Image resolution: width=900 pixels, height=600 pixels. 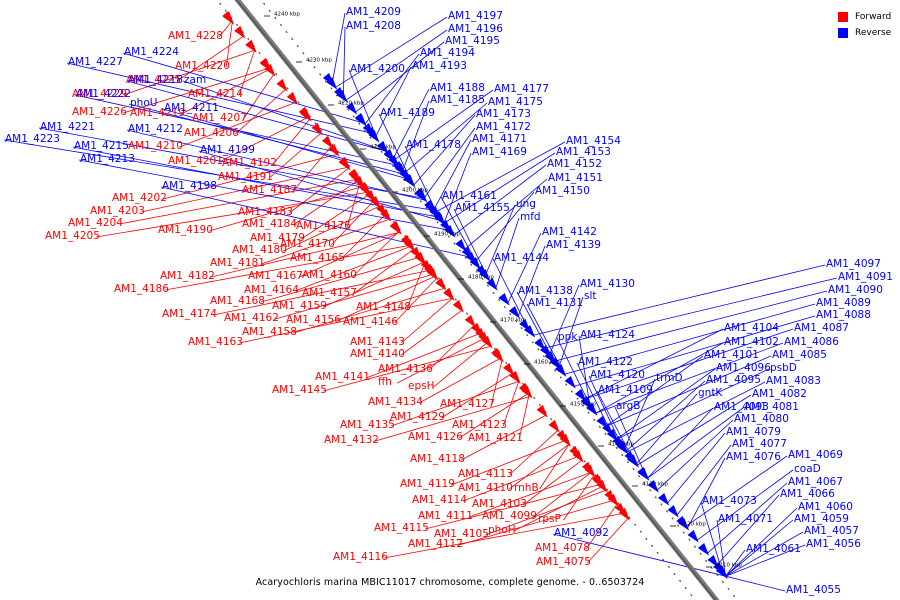 I want to click on forward-gene-label: AM1_4157, so click(x=329, y=293).